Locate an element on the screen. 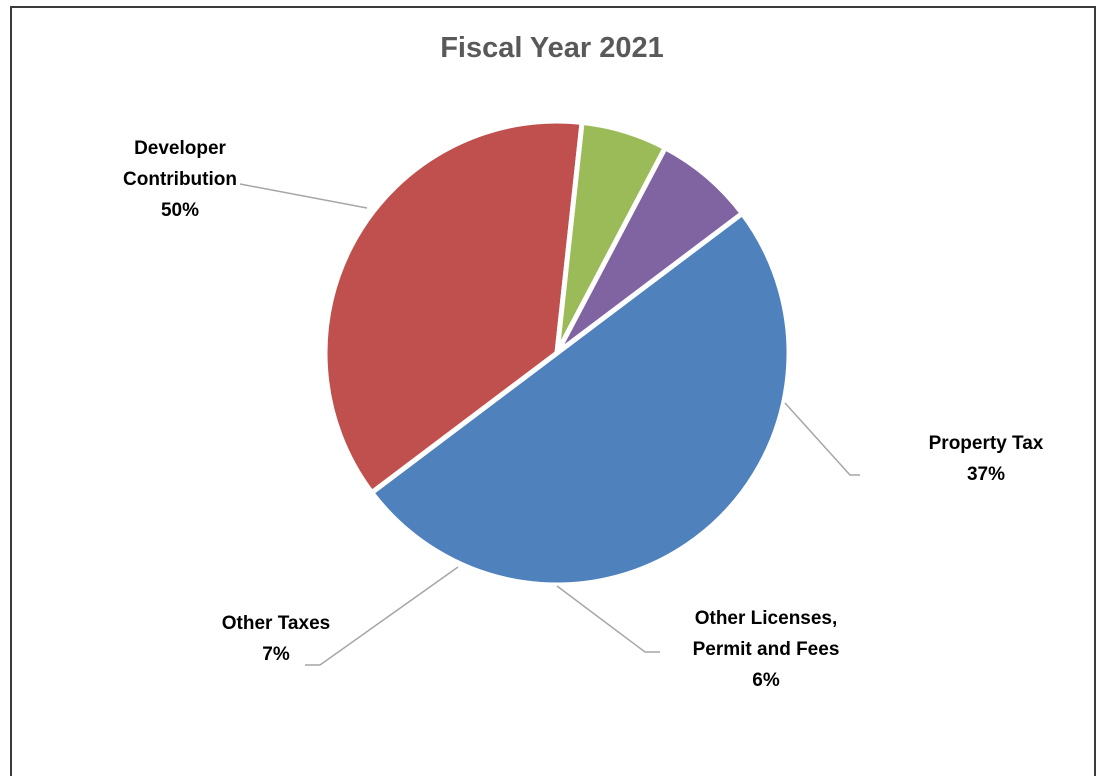 The height and width of the screenshot is (776, 1104). pie-slice-other-taxes is located at coordinates (649, 250).